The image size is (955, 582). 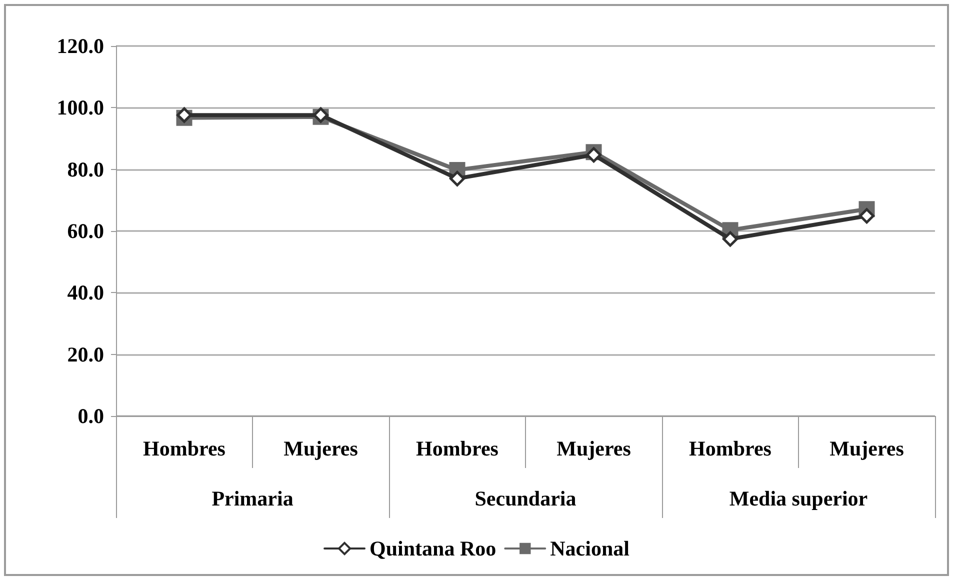 I want to click on y-tick-label: 100.0, so click(x=80, y=108).